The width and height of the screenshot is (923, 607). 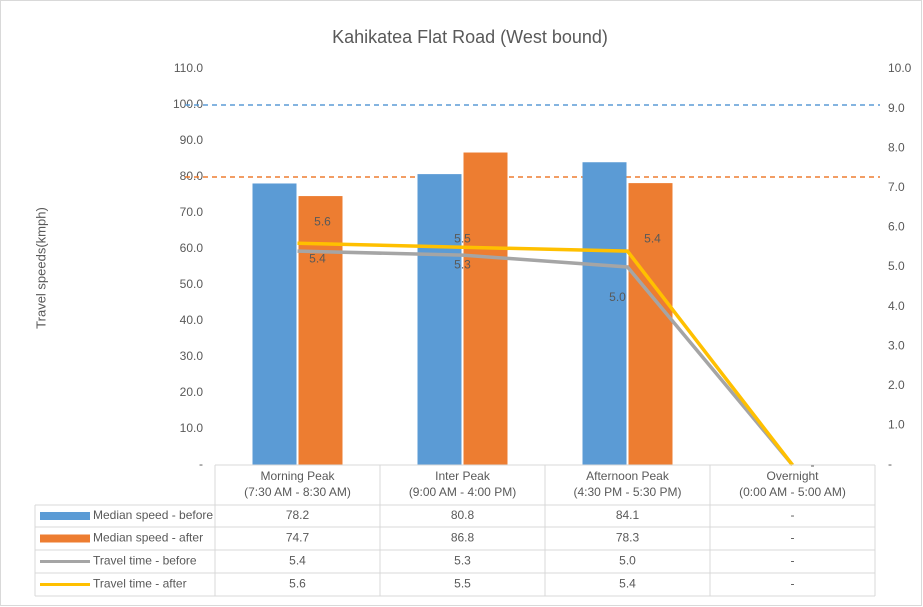 I want to click on table-value: 5.0, so click(x=627, y=561).